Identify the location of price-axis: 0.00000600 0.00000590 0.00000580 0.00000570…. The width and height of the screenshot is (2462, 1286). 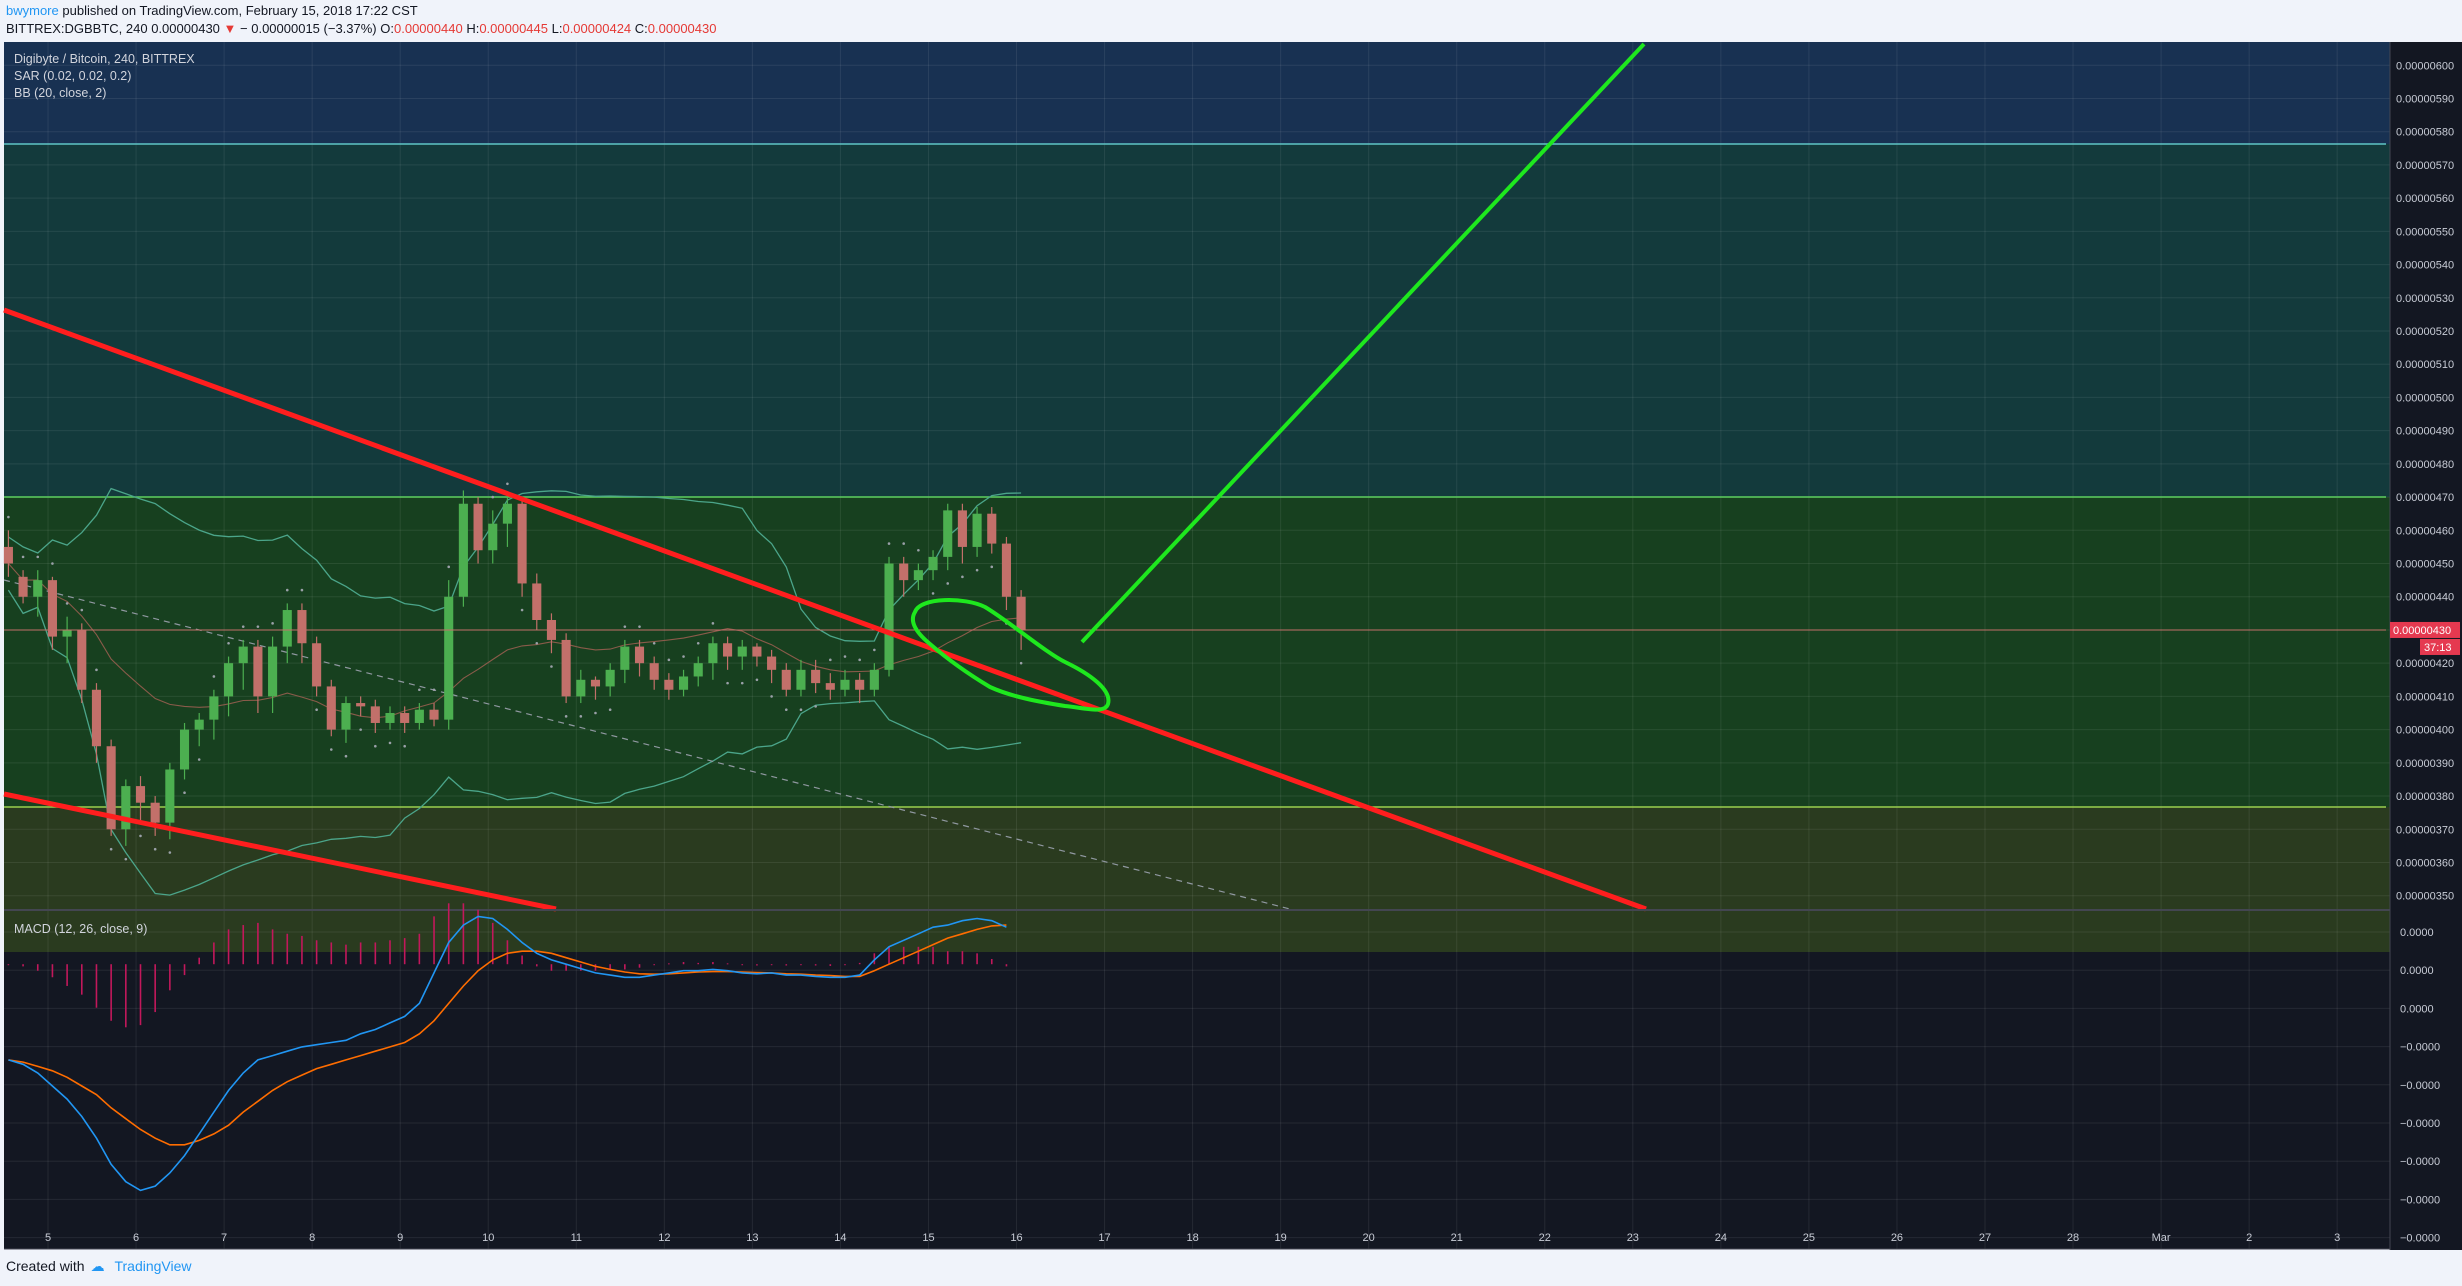
(2425, 481).